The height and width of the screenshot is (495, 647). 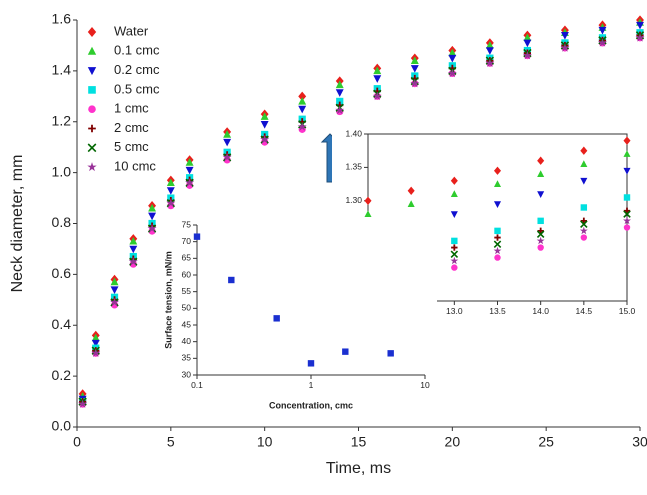 What do you see at coordinates (137, 50) in the screenshot?
I see `legend-label: 0.1 cmc` at bounding box center [137, 50].